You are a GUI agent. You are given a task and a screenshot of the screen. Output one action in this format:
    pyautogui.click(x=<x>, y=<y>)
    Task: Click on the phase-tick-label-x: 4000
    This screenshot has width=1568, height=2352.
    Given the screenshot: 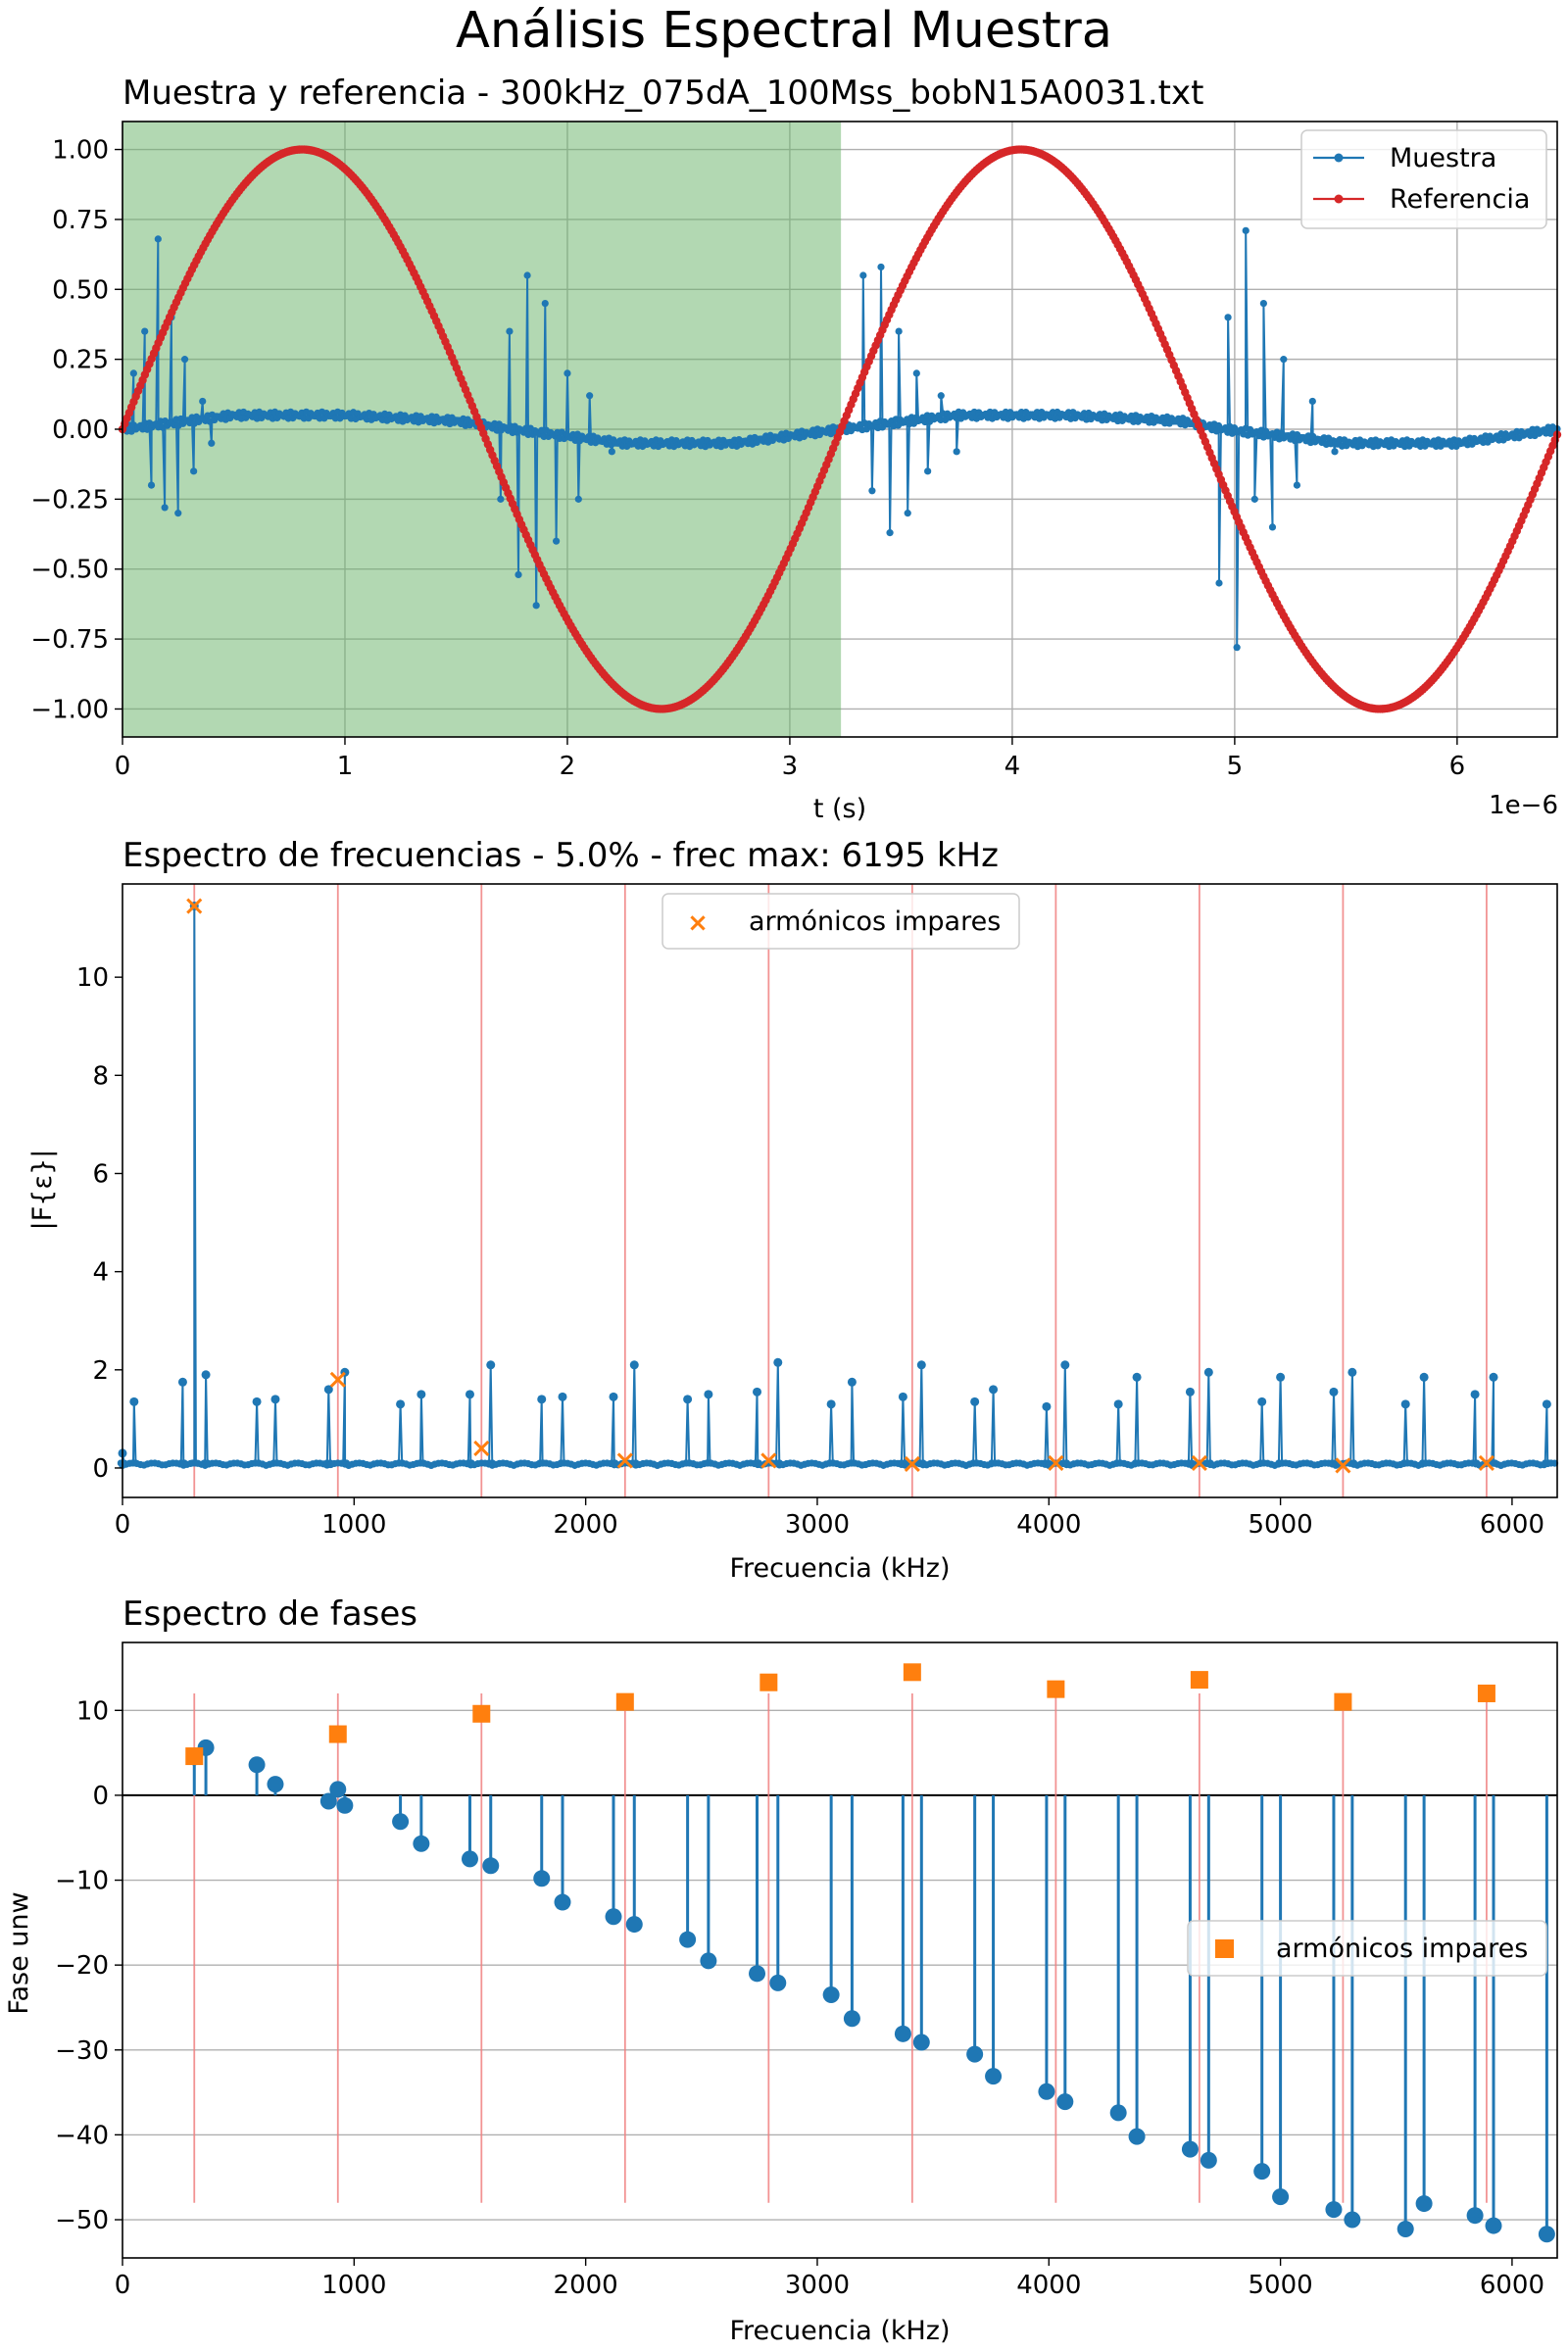 What is the action you would take?
    pyautogui.click(x=1048, y=2285)
    